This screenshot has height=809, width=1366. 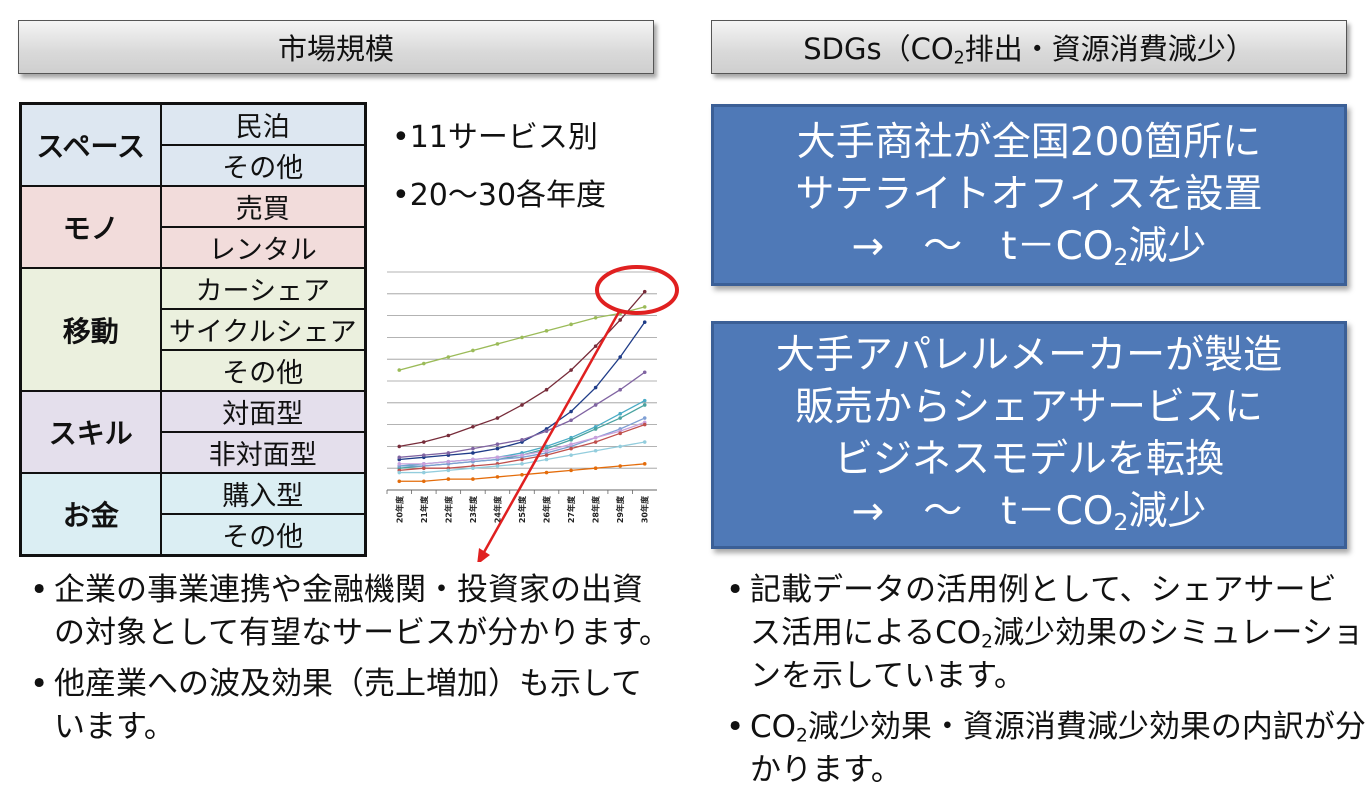 I want to click on x-tick-label: 22年度, so click(x=448, y=509).